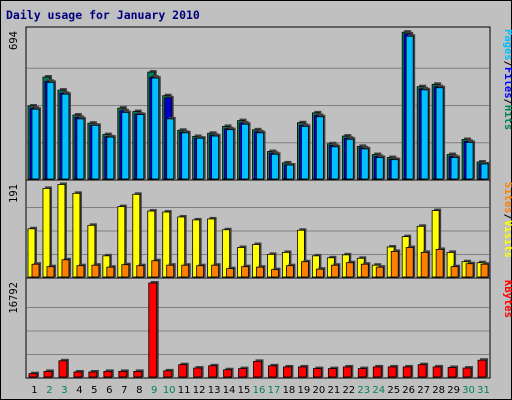 Image resolution: width=512 pixels, height=400 pixels. Describe the element at coordinates (103, 15) in the screenshot. I see `chart-title: Daily usage for January 2010` at that location.